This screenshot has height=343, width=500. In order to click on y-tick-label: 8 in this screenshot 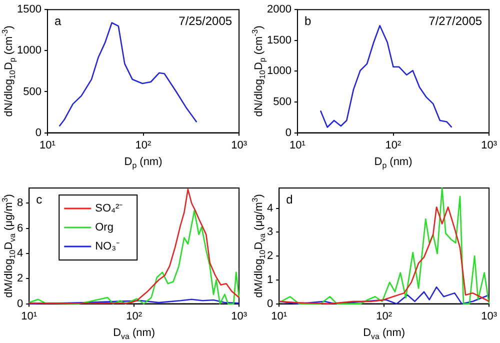, I will do `click(20, 203)`.